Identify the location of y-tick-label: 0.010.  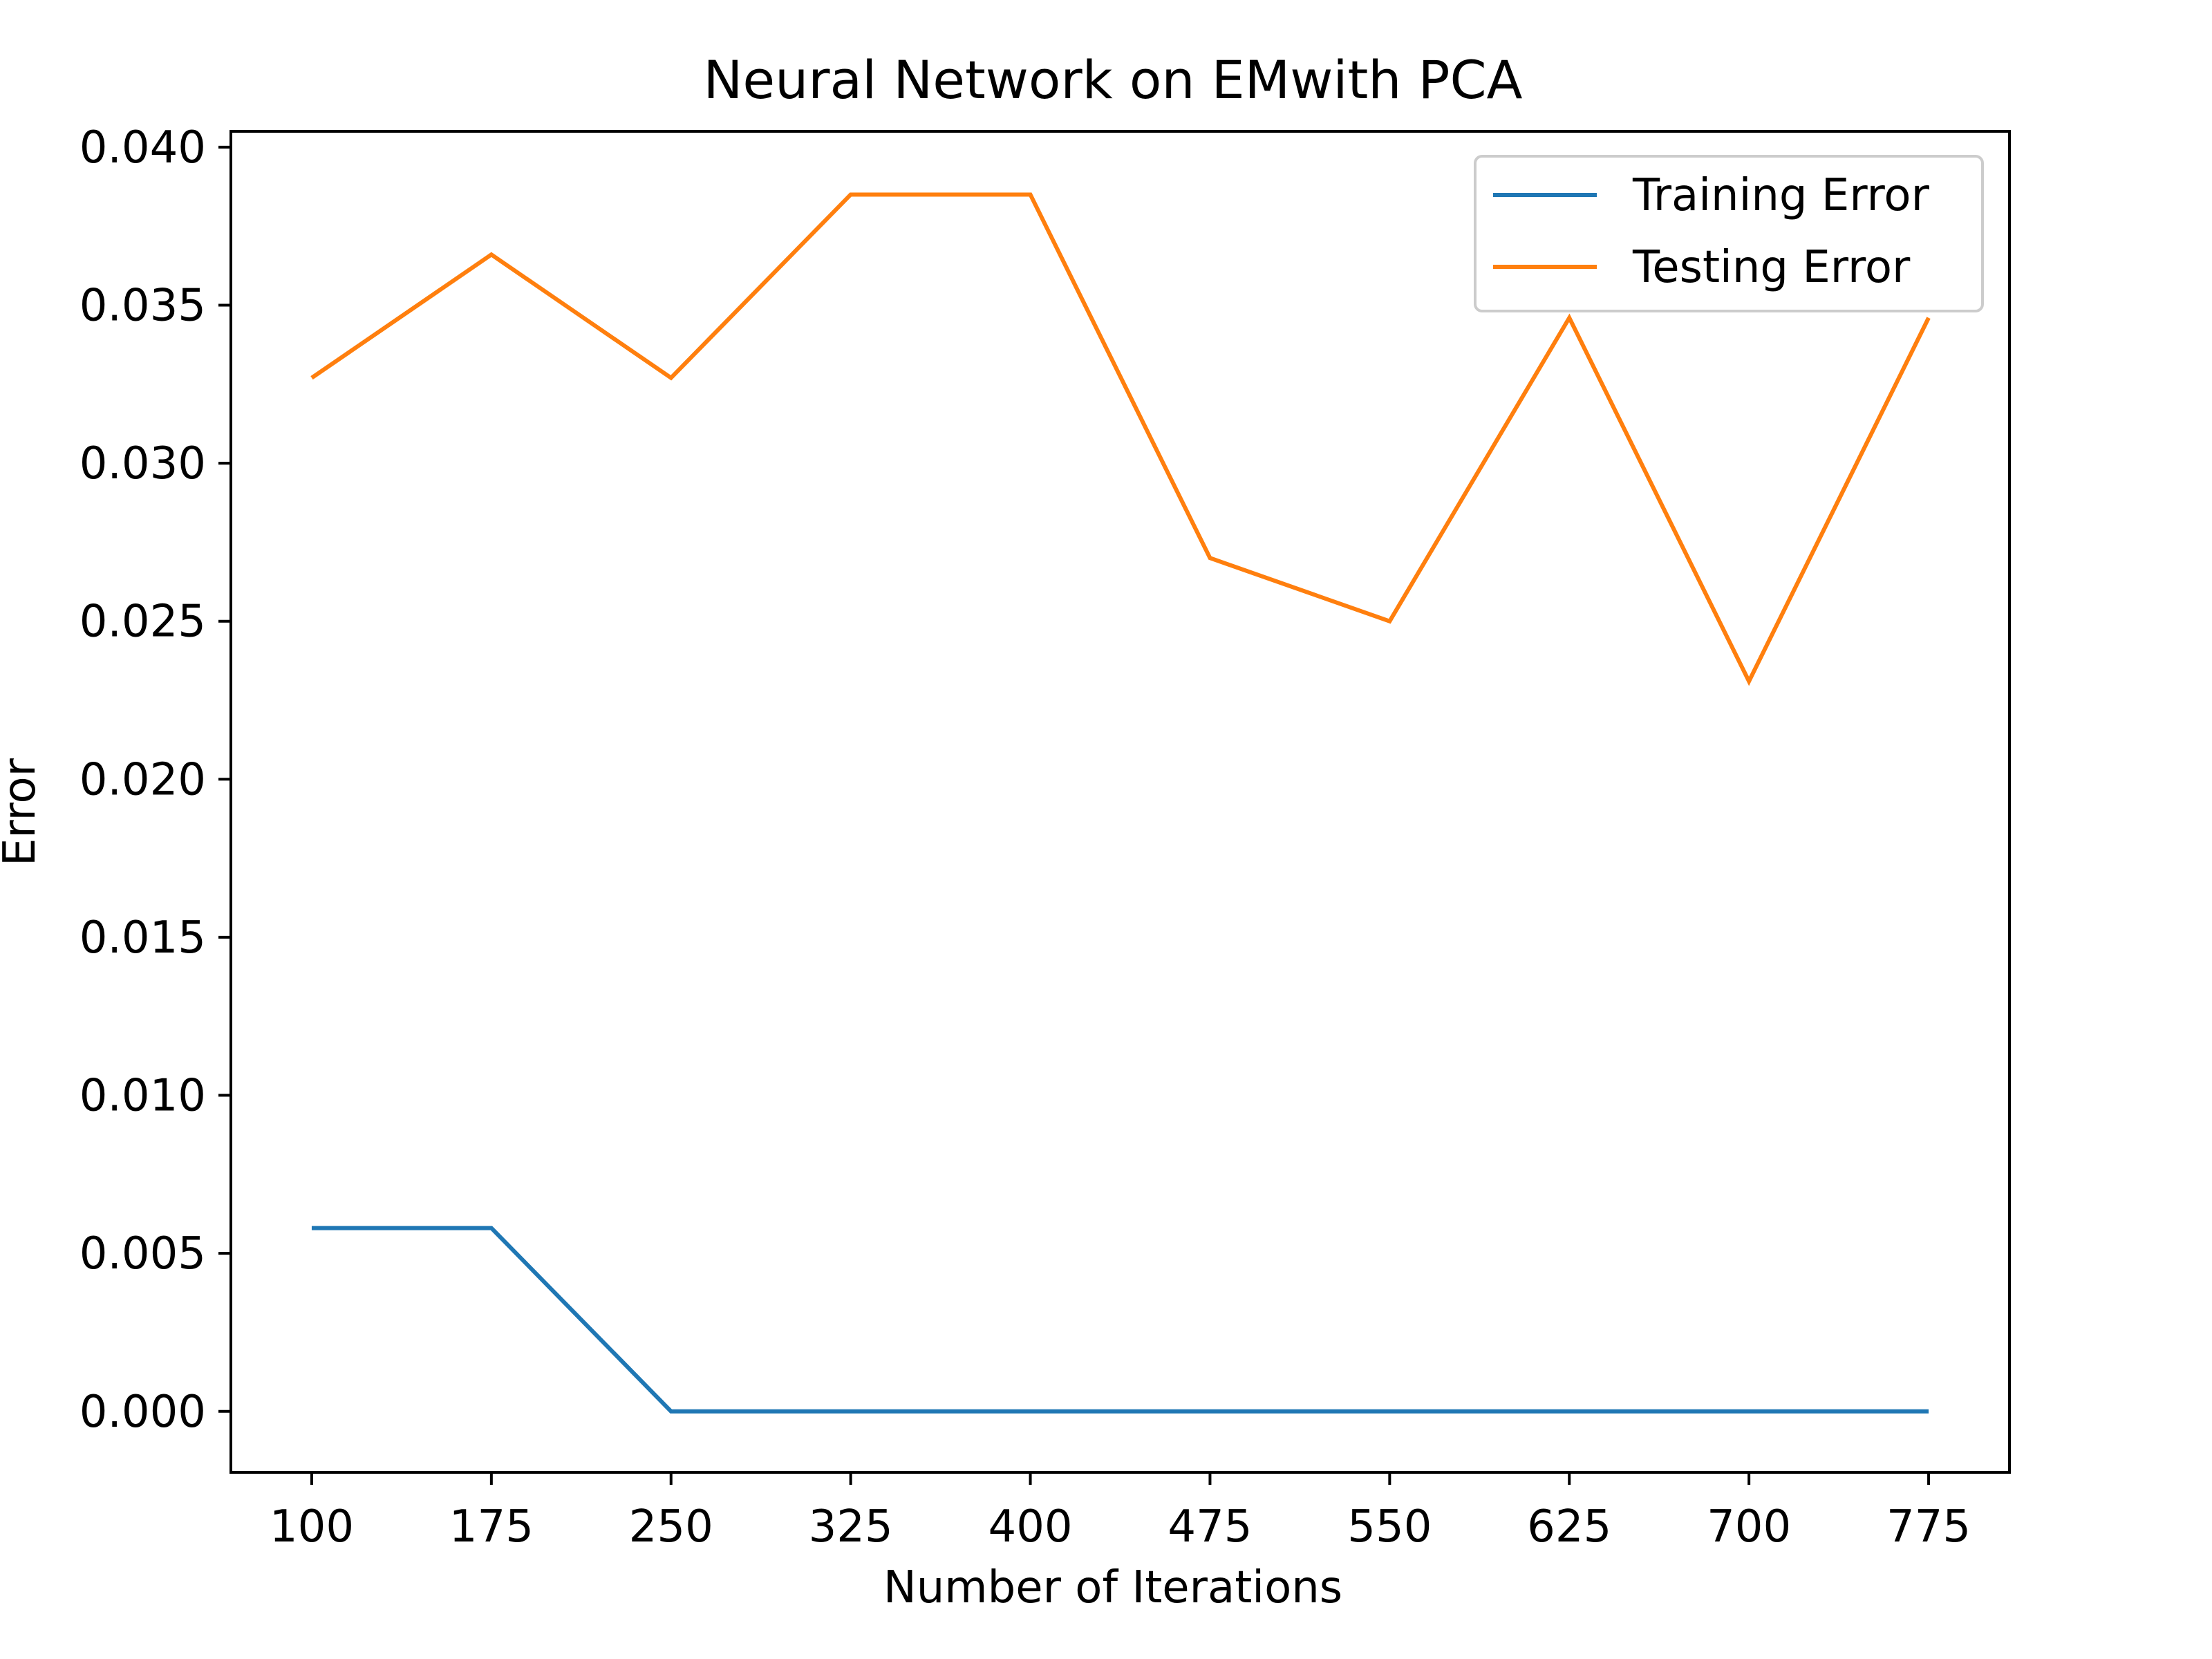
(142, 1096).